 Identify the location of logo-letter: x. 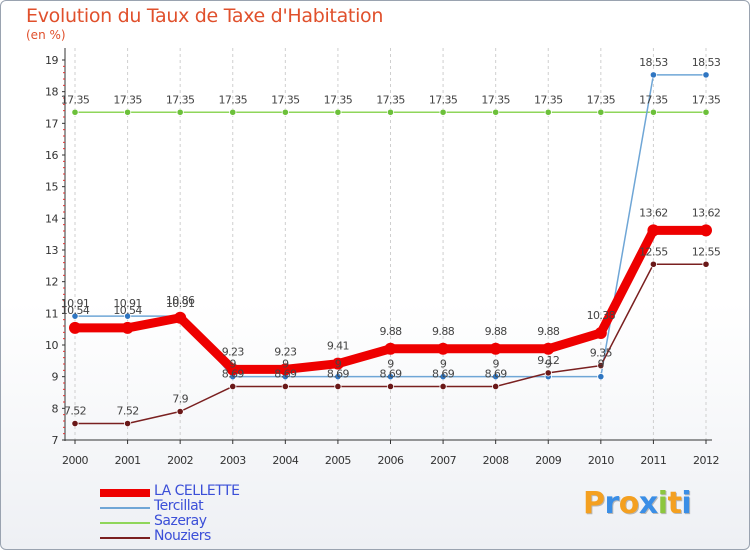
(648, 503).